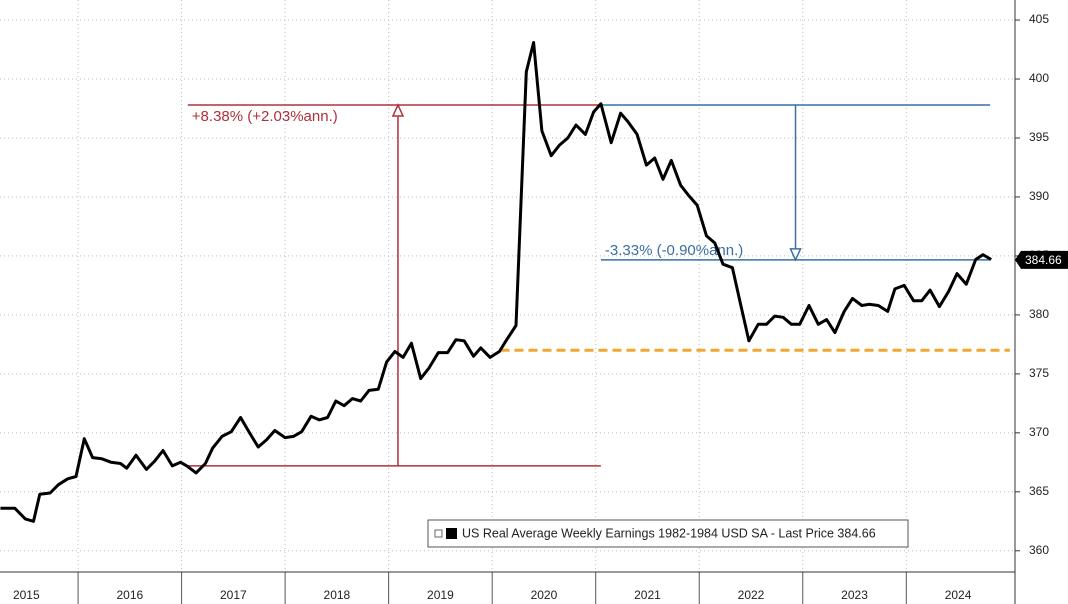 This screenshot has width=1068, height=604. I want to click on y-tick-label: 400, so click(1039, 78).